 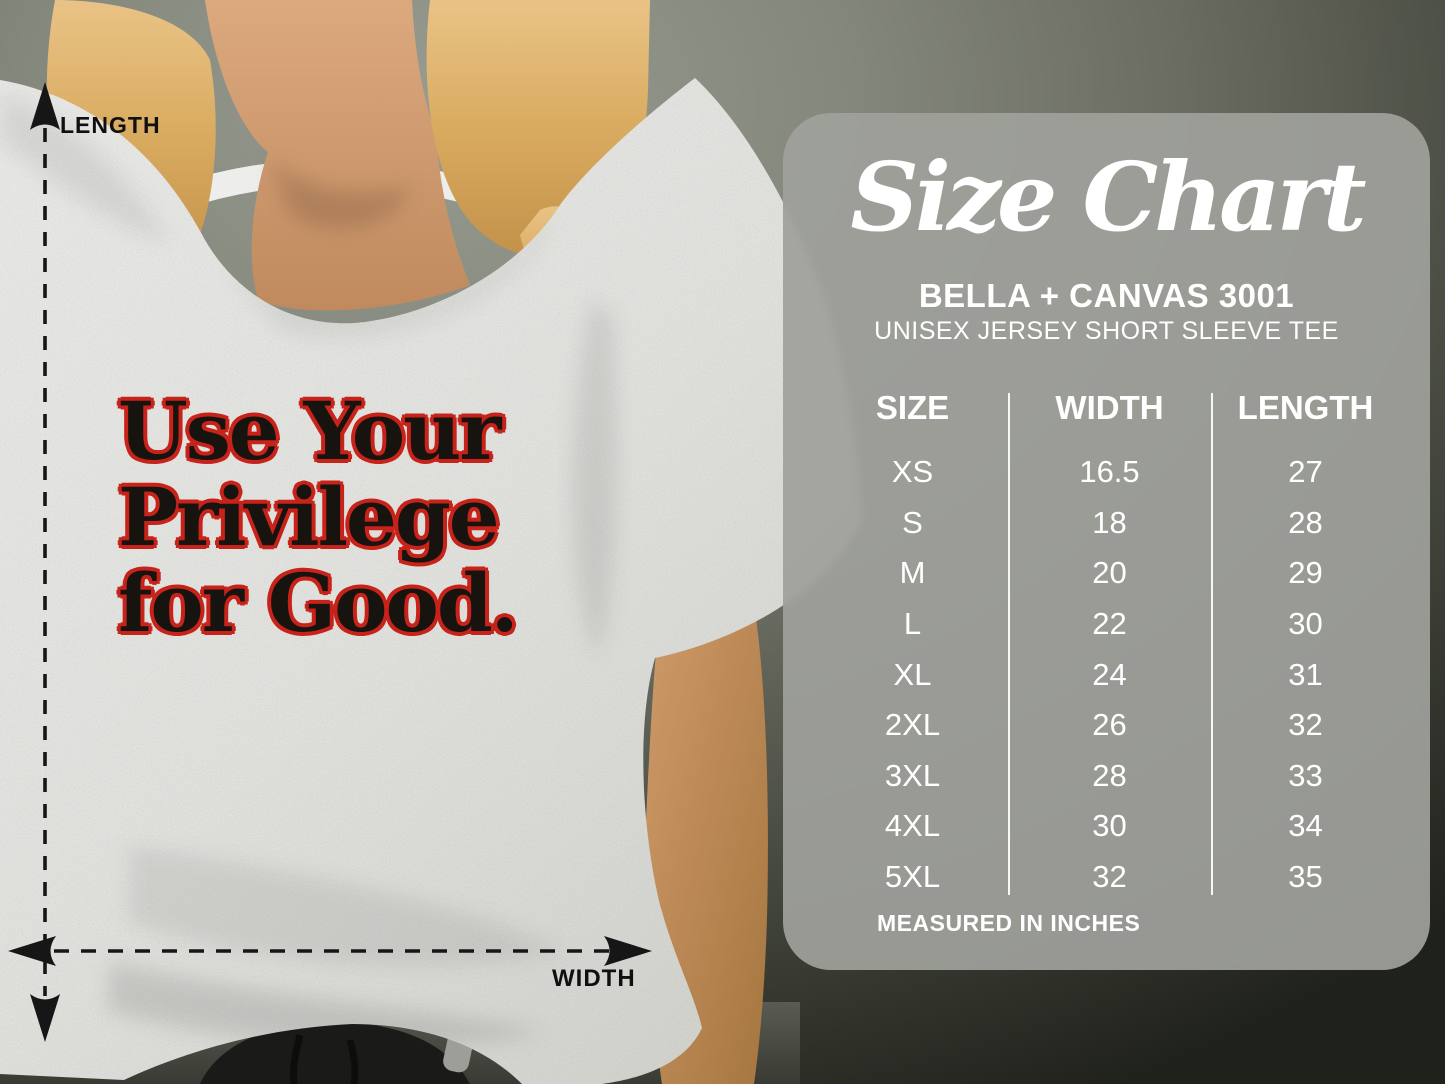 I want to click on arrow-right-icon, so click(x=628, y=951).